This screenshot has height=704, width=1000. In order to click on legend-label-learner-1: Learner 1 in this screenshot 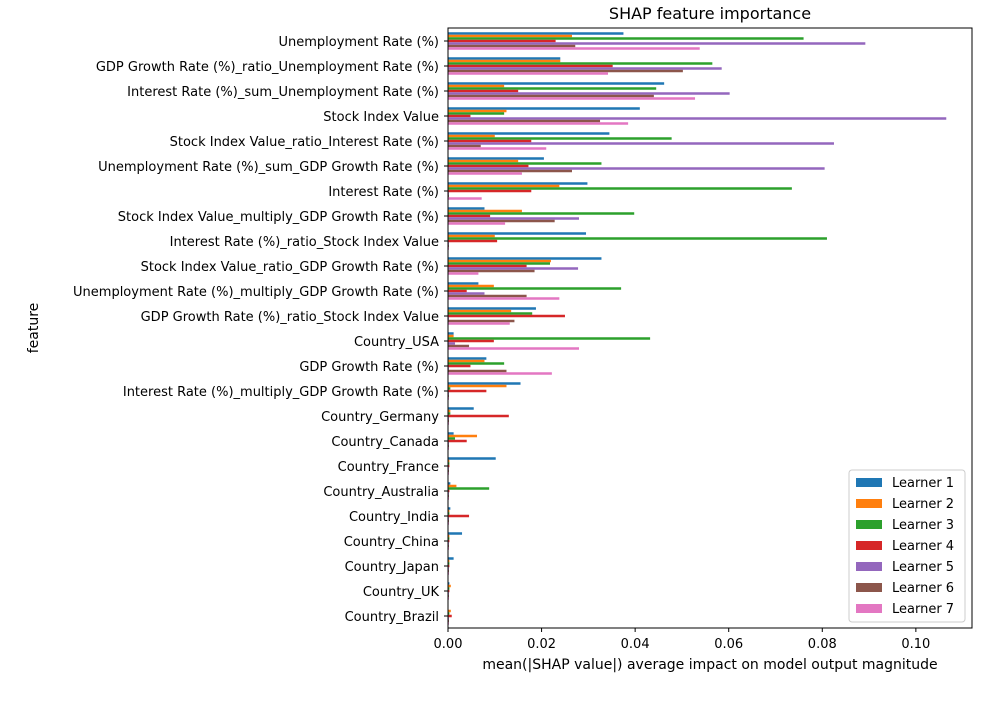, I will do `click(923, 483)`.